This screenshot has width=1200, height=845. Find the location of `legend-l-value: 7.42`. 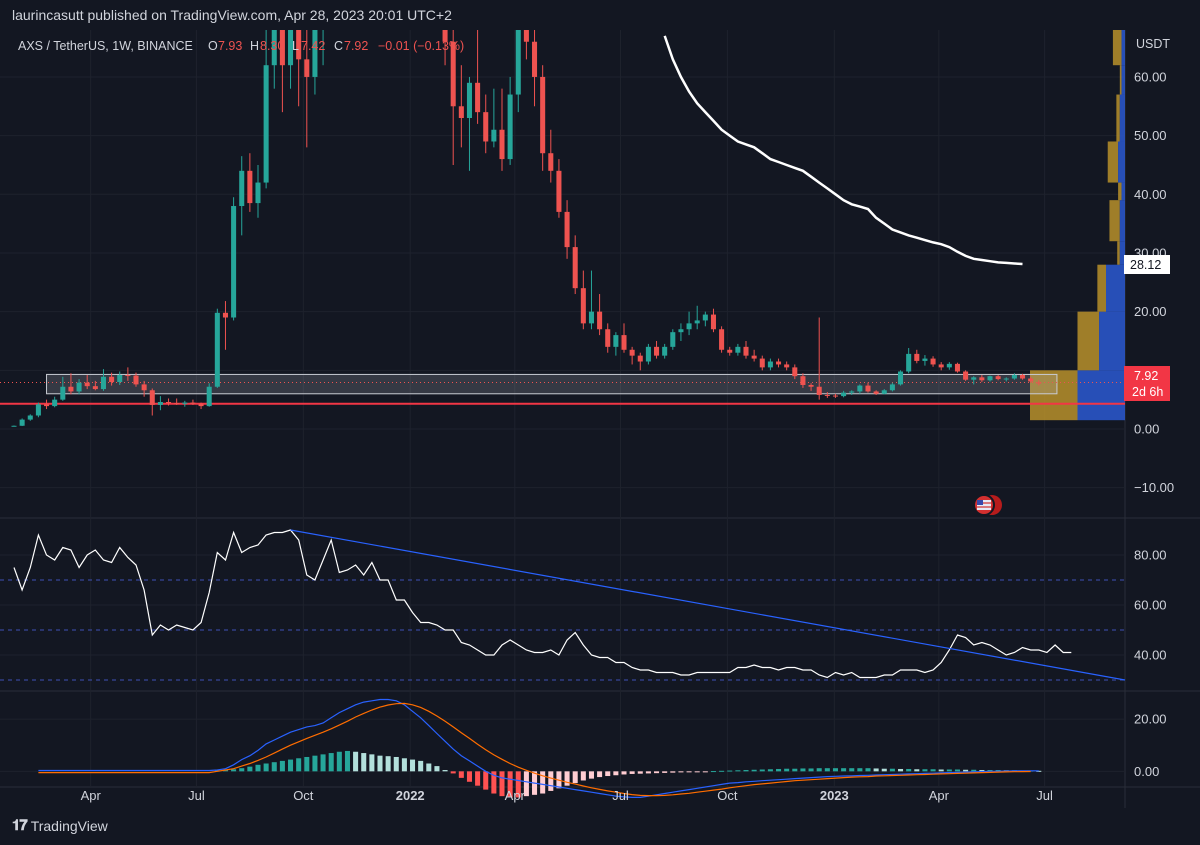

legend-l-value: 7.42 is located at coordinates (313, 46).